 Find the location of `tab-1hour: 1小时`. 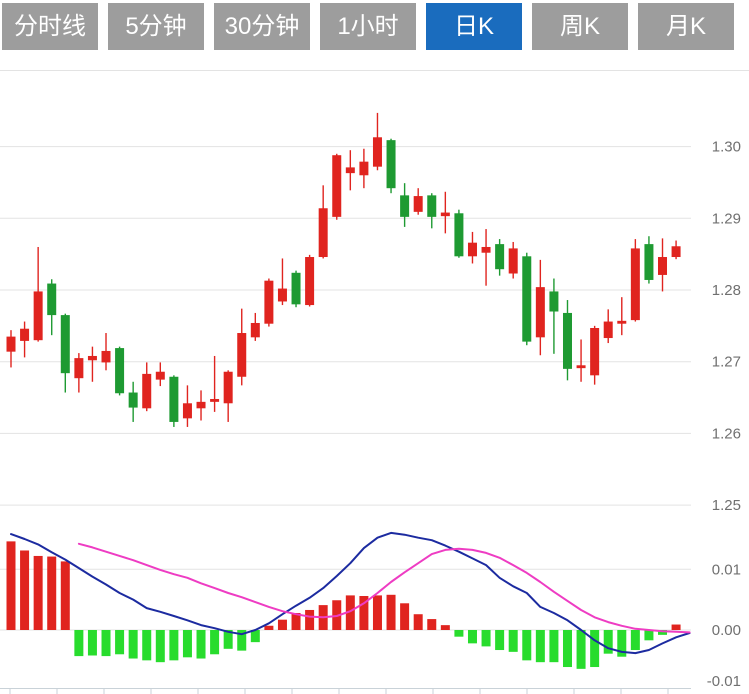

tab-1hour: 1小时 is located at coordinates (368, 26).